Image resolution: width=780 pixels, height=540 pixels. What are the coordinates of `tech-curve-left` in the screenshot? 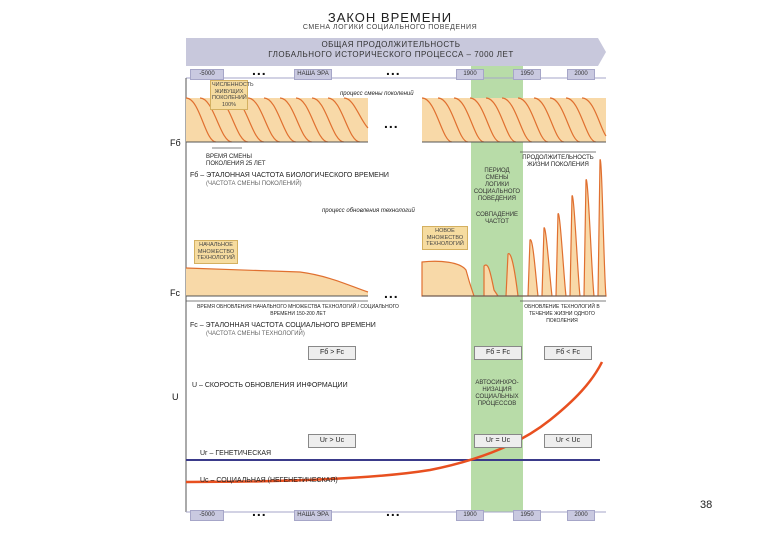 It's located at (277, 280).